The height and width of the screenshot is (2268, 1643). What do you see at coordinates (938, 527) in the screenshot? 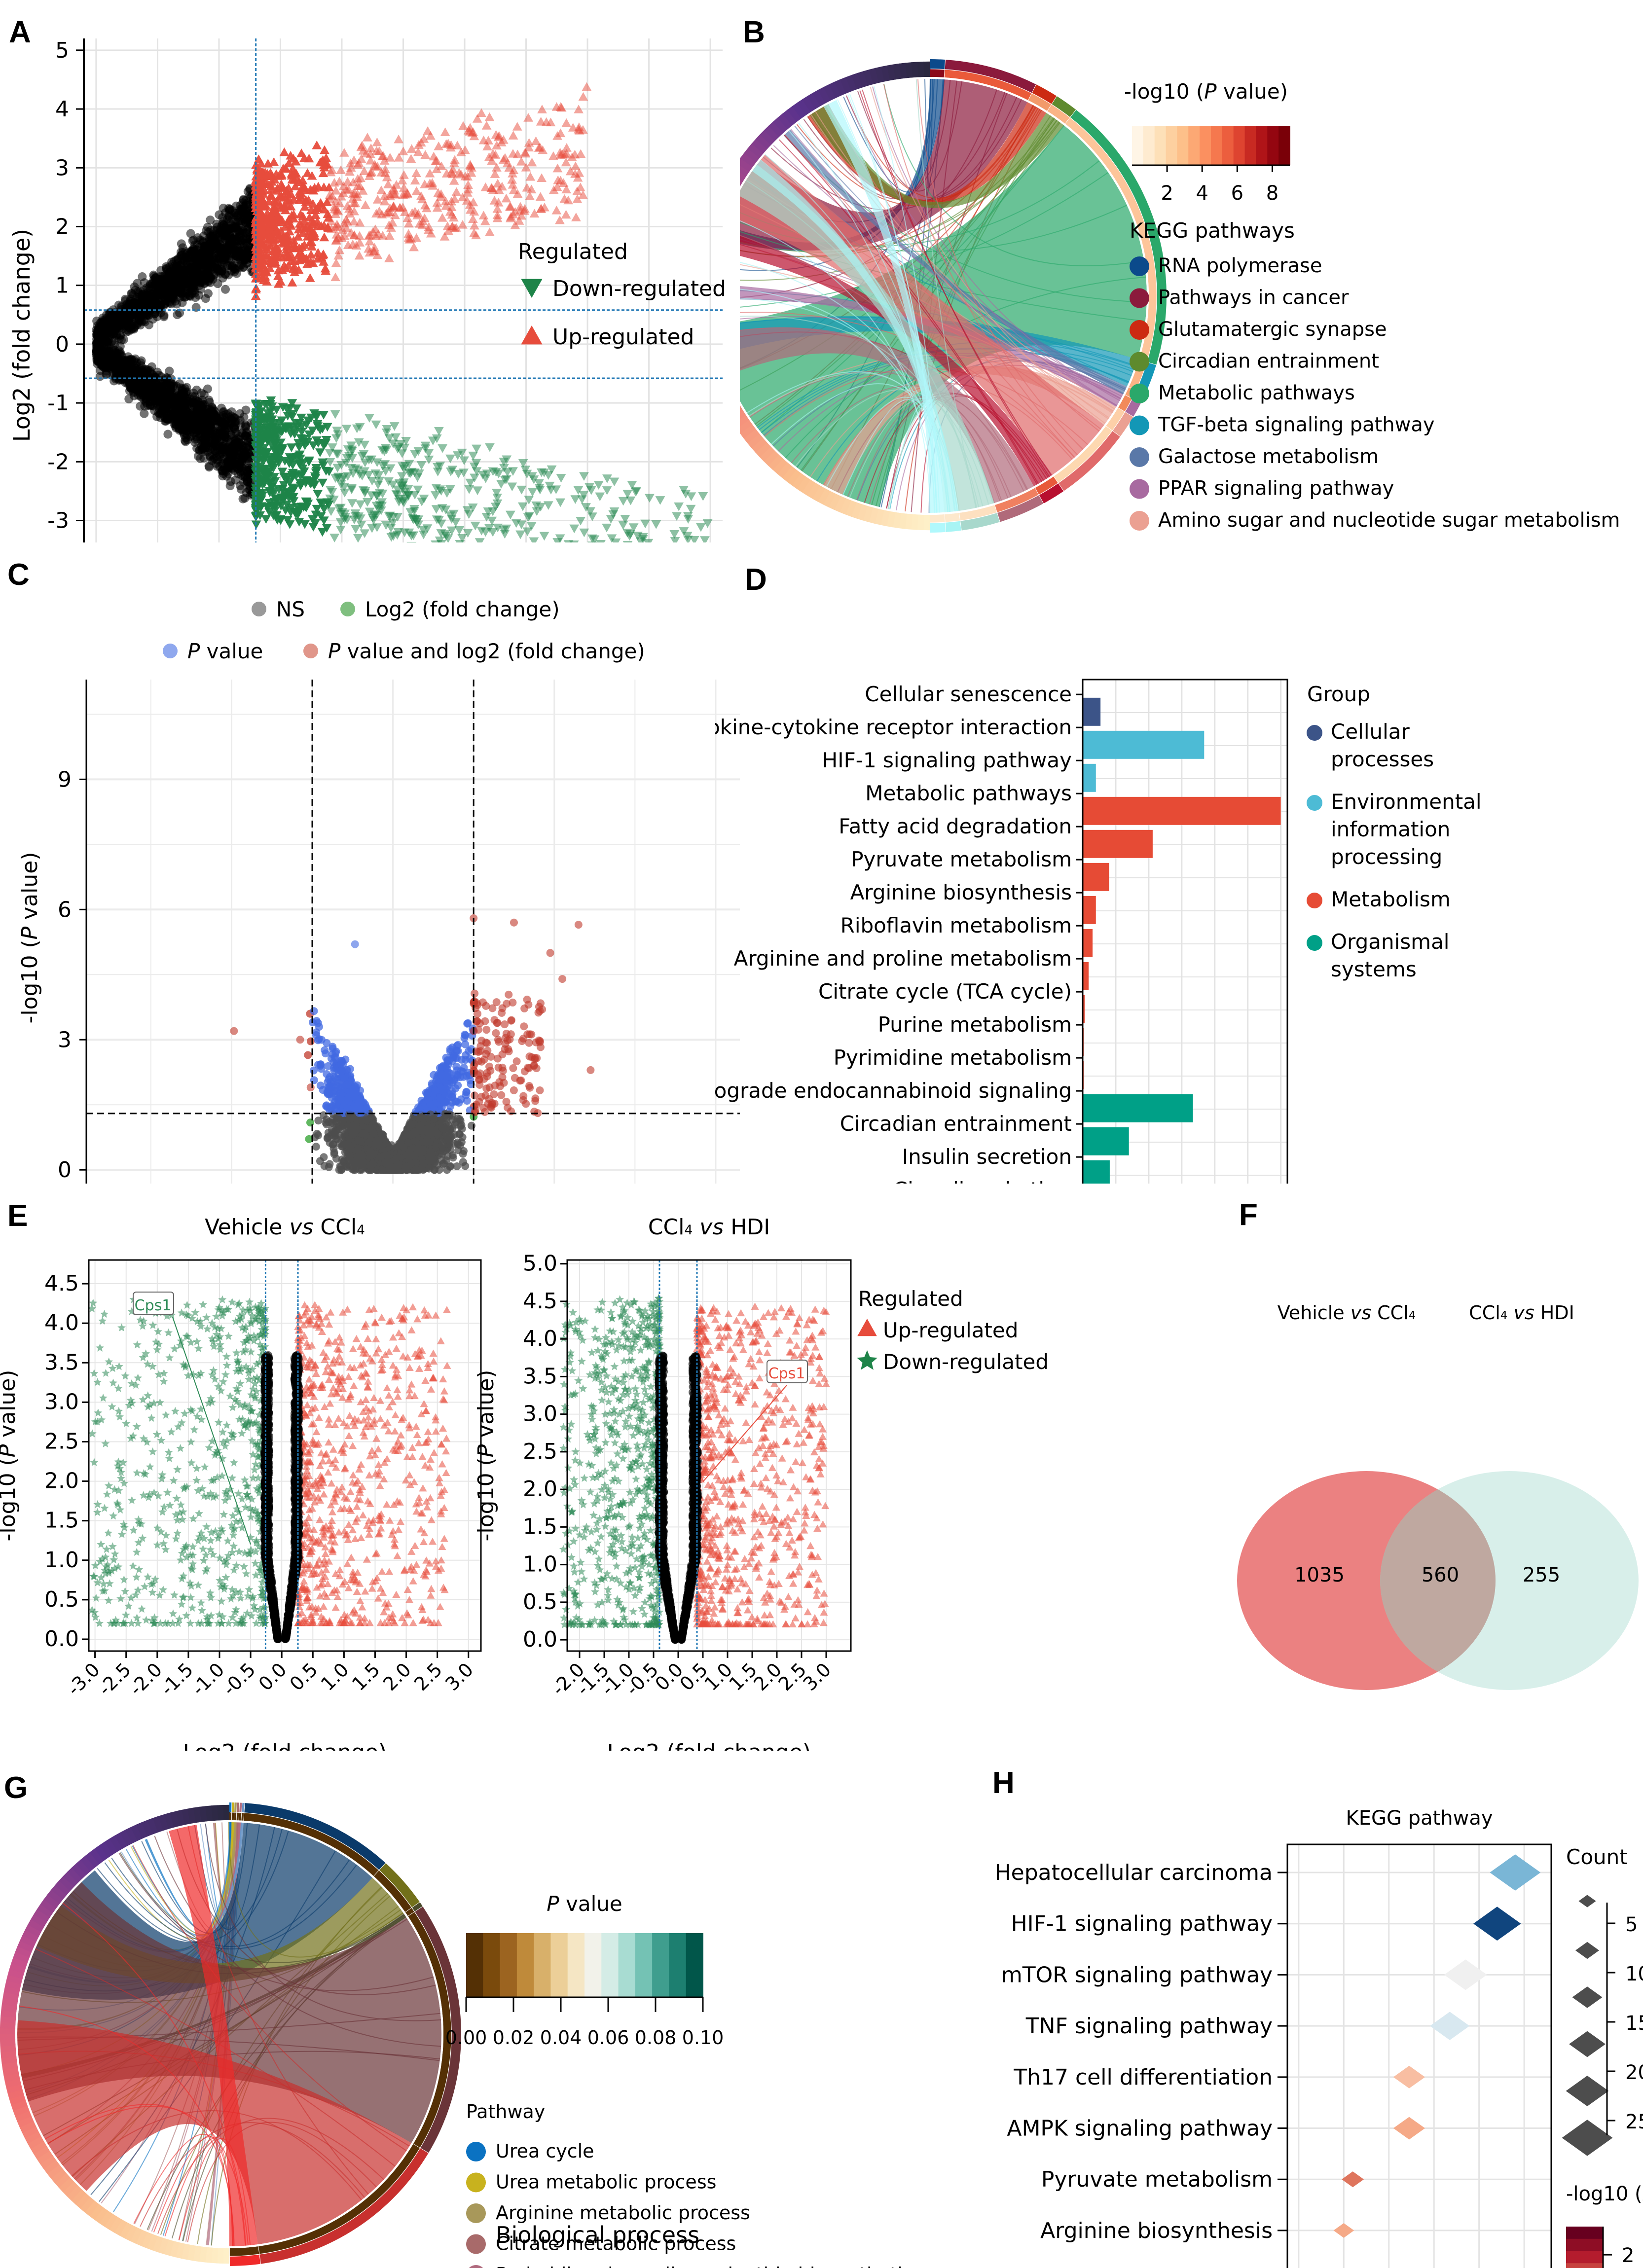
I see `pathway-ring-segment` at bounding box center [938, 527].